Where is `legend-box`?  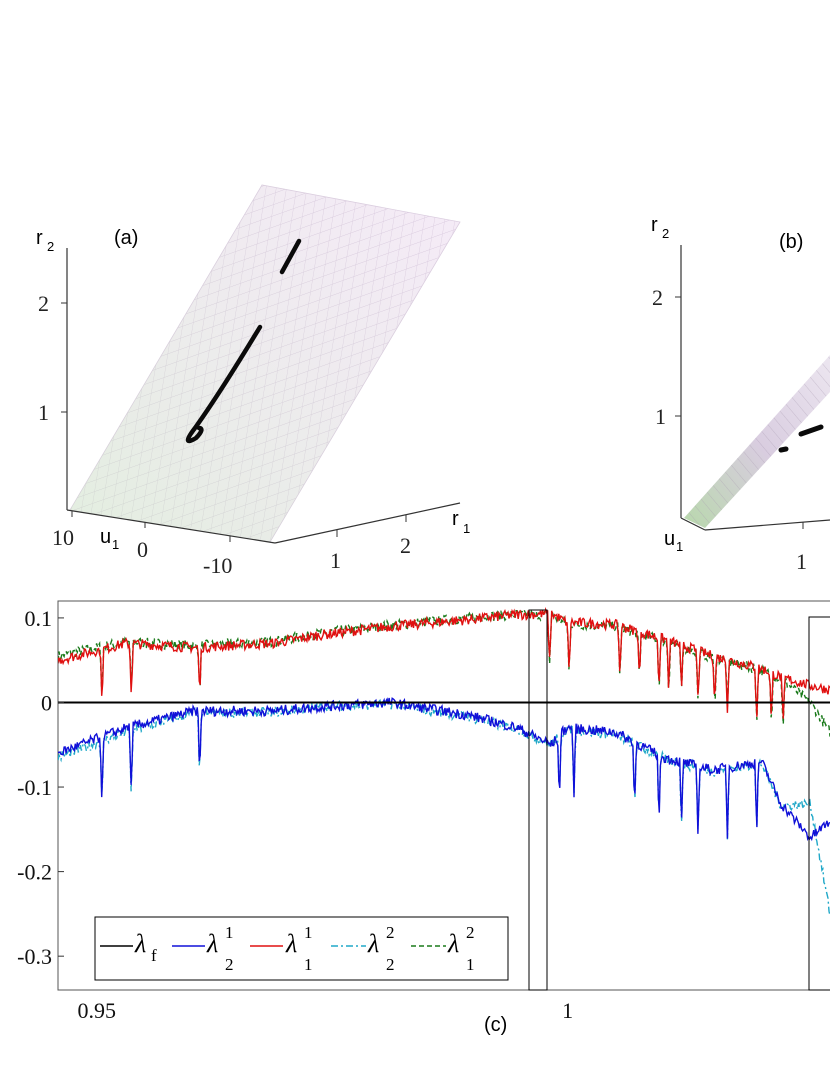 legend-box is located at coordinates (301, 948).